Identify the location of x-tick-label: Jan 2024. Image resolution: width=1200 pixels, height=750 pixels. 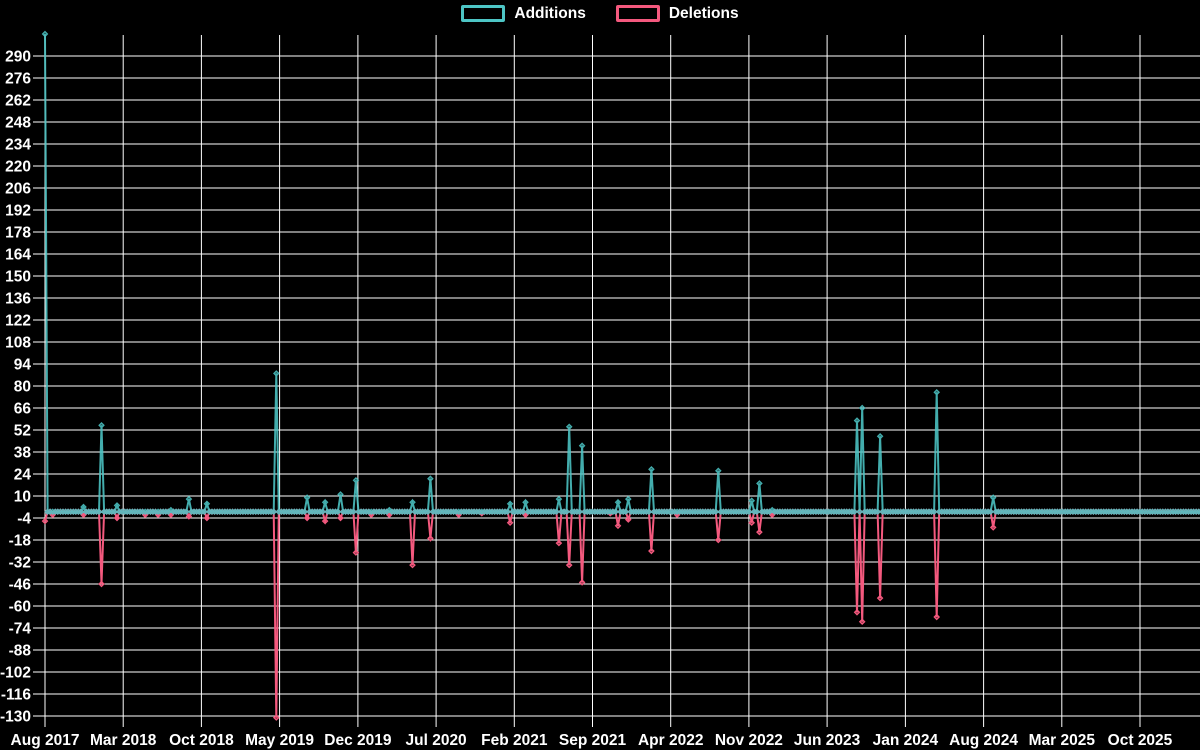
(906, 740).